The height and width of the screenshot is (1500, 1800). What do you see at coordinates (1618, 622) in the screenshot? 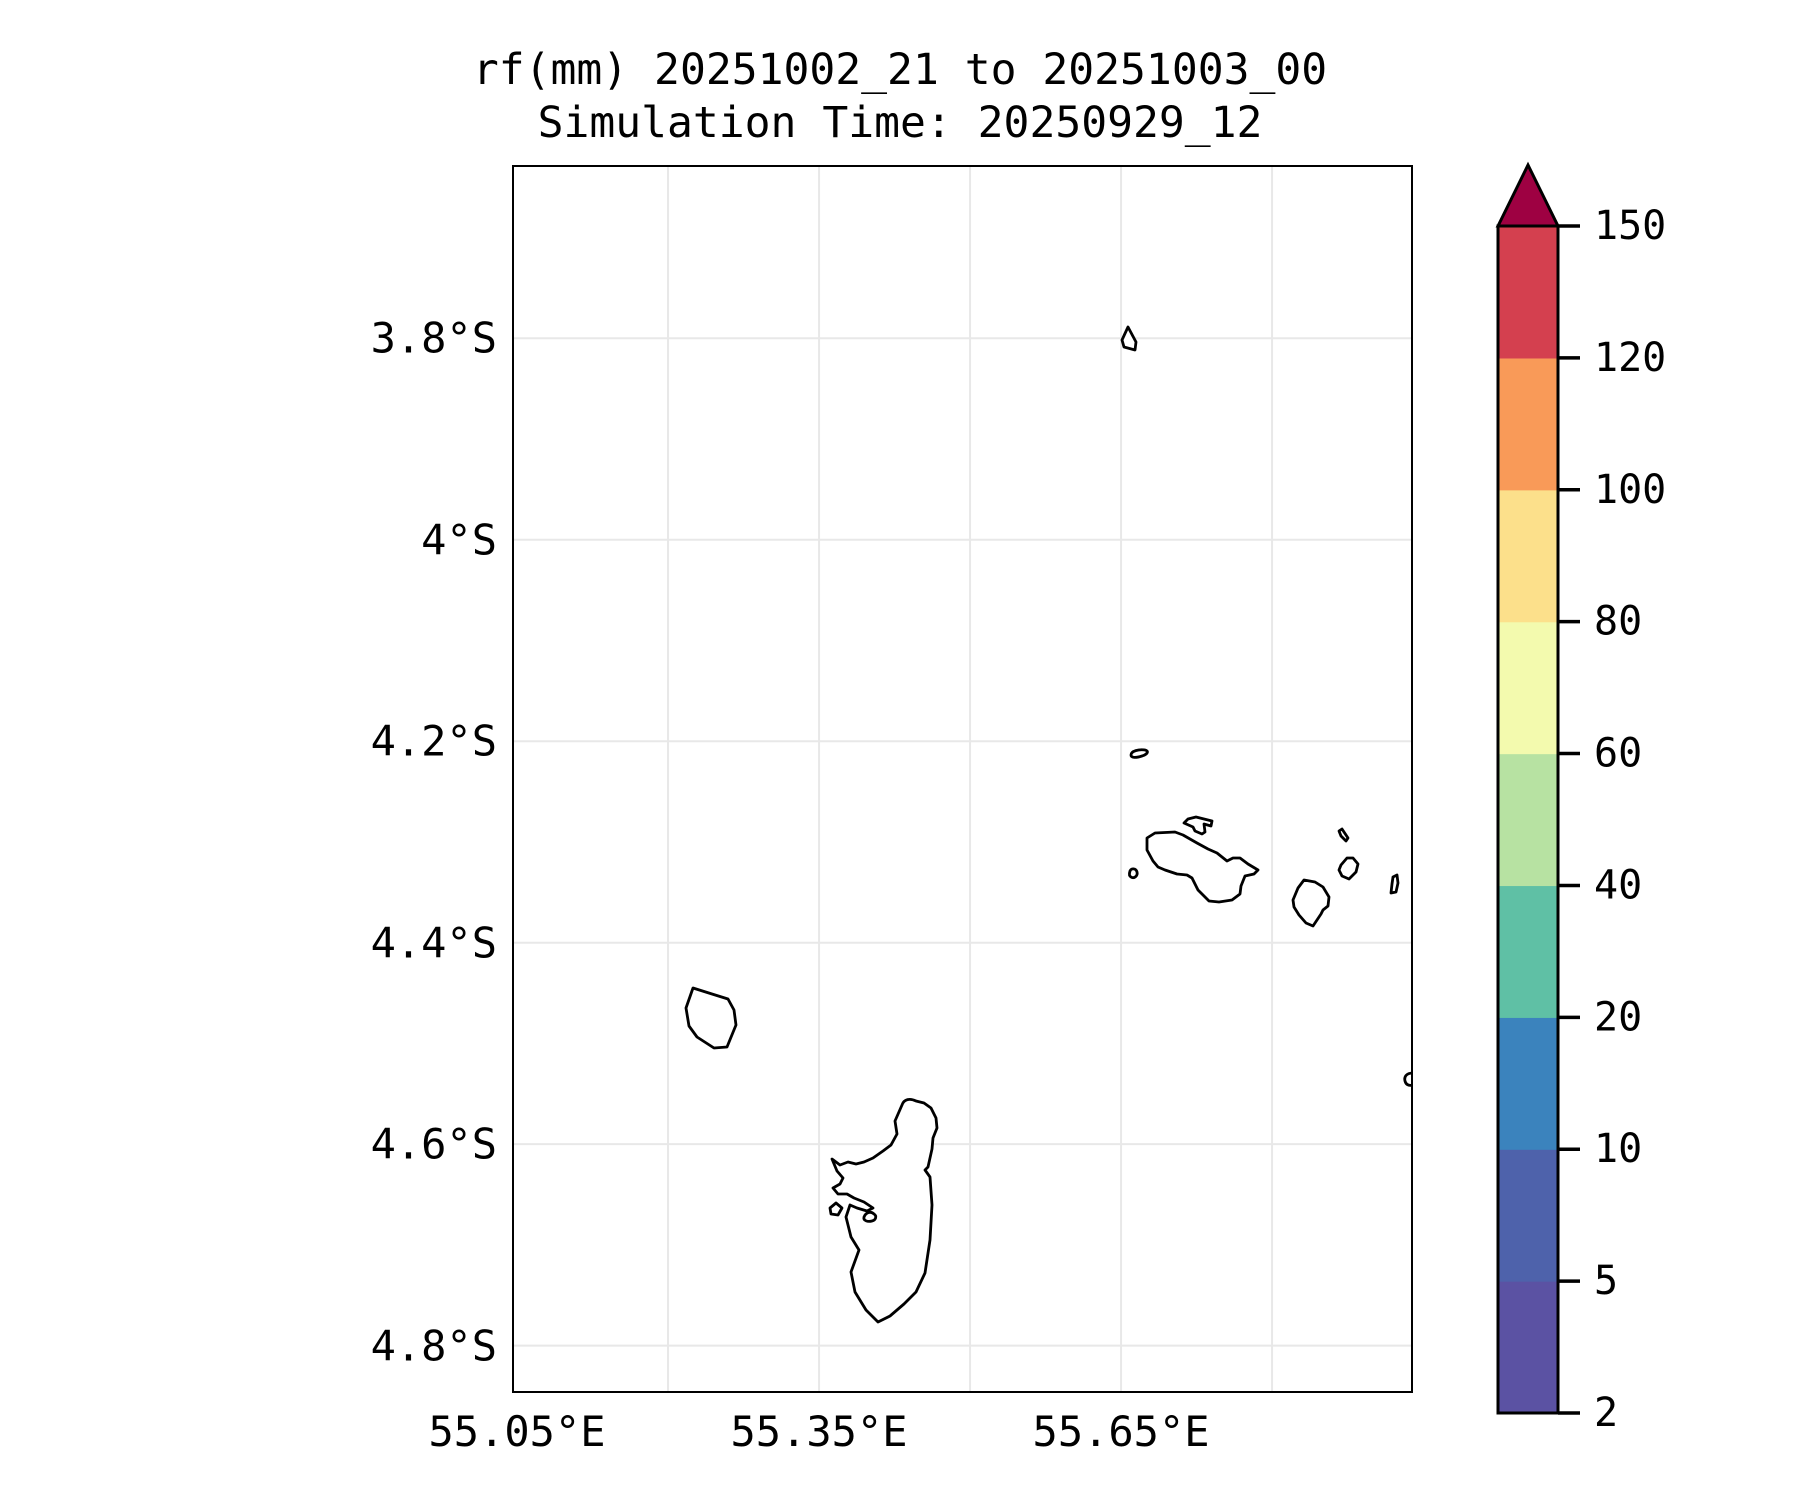
I see `colorbar-tick-label: 80` at bounding box center [1618, 622].